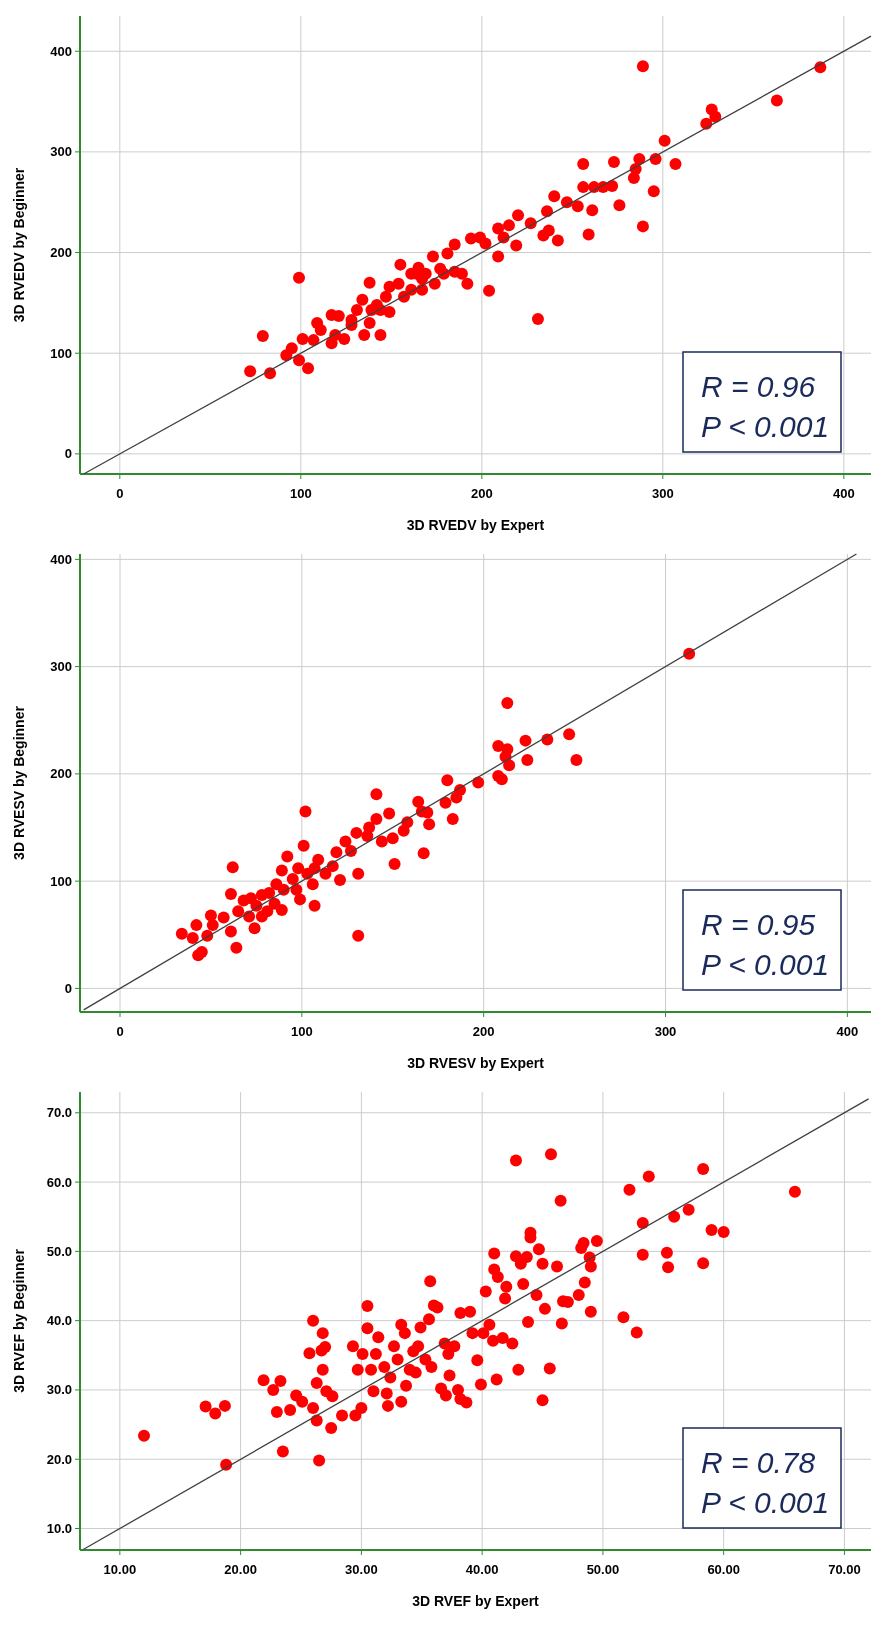 This screenshot has height=1630, width=883. Describe the element at coordinates (476, 1063) in the screenshot. I see `x-axis-title: 3D RVESV by Expert` at that location.